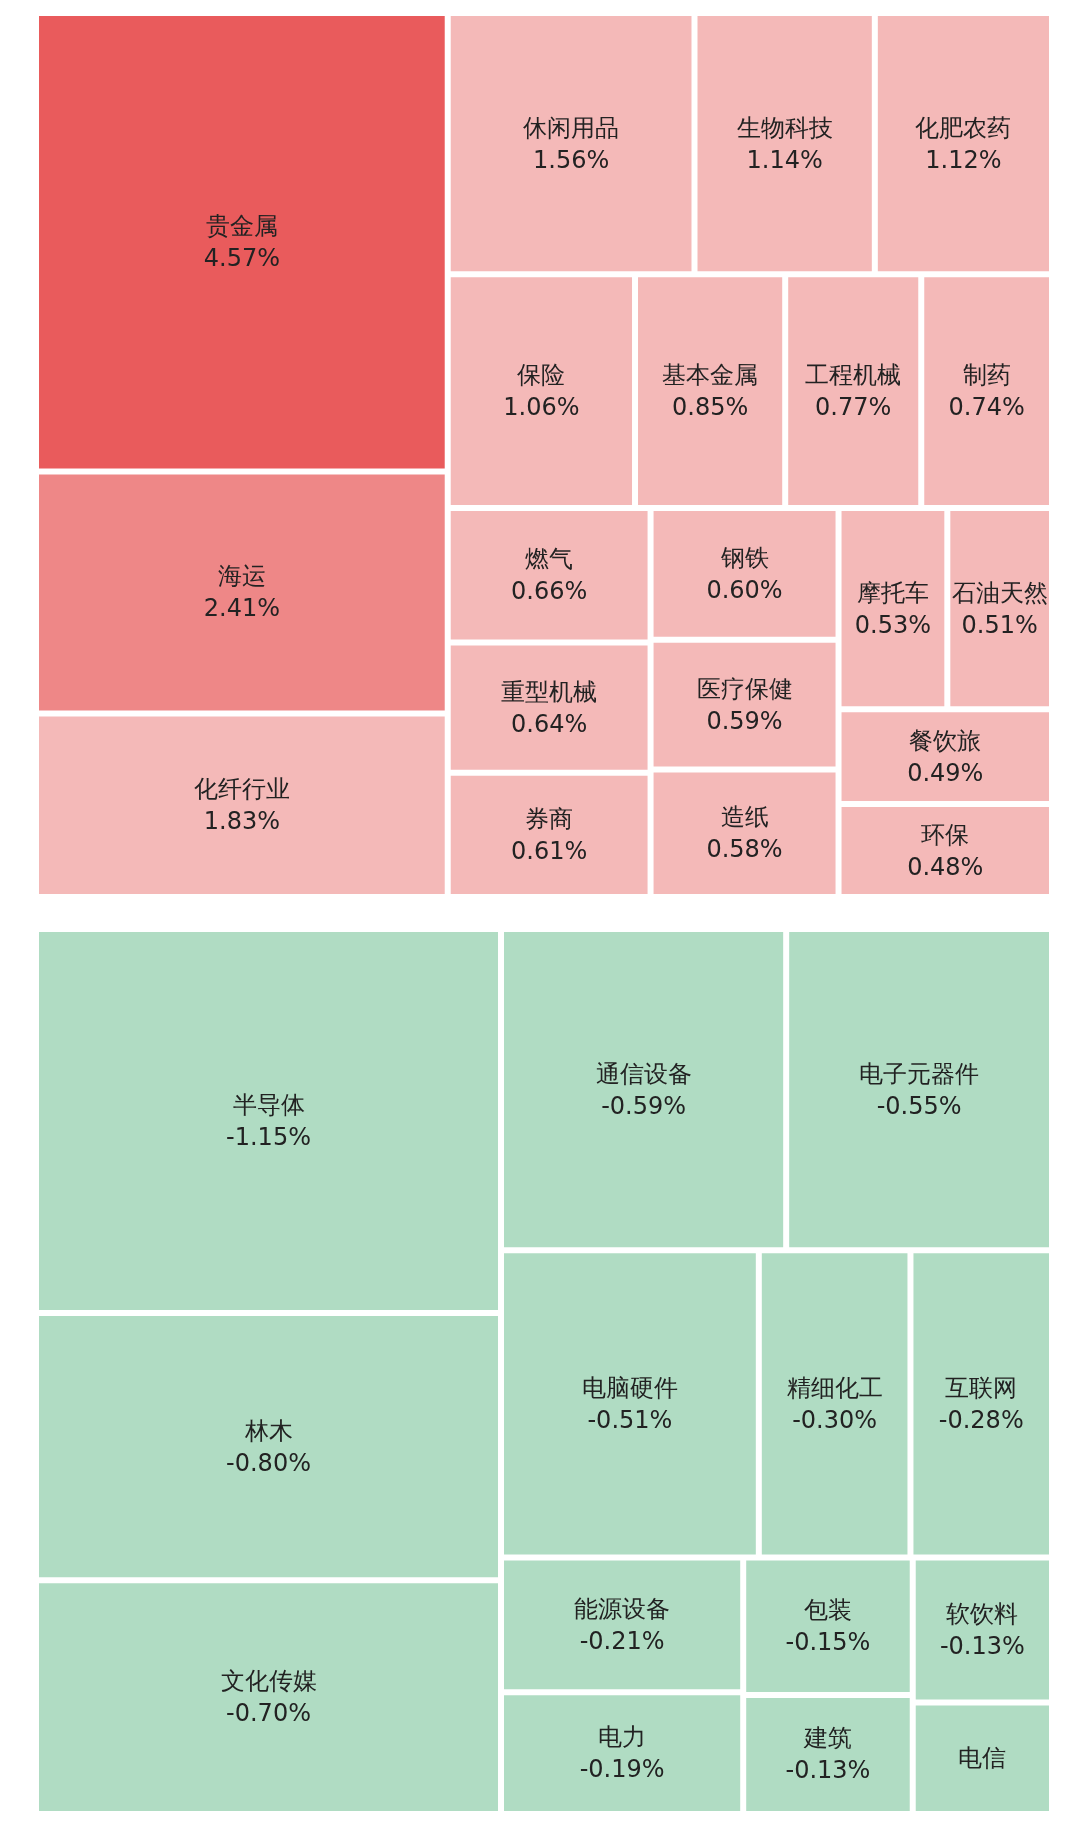 This screenshot has width=1080, height=1827. Describe the element at coordinates (241, 608) in the screenshot. I see `data-label: 2.41%` at that location.